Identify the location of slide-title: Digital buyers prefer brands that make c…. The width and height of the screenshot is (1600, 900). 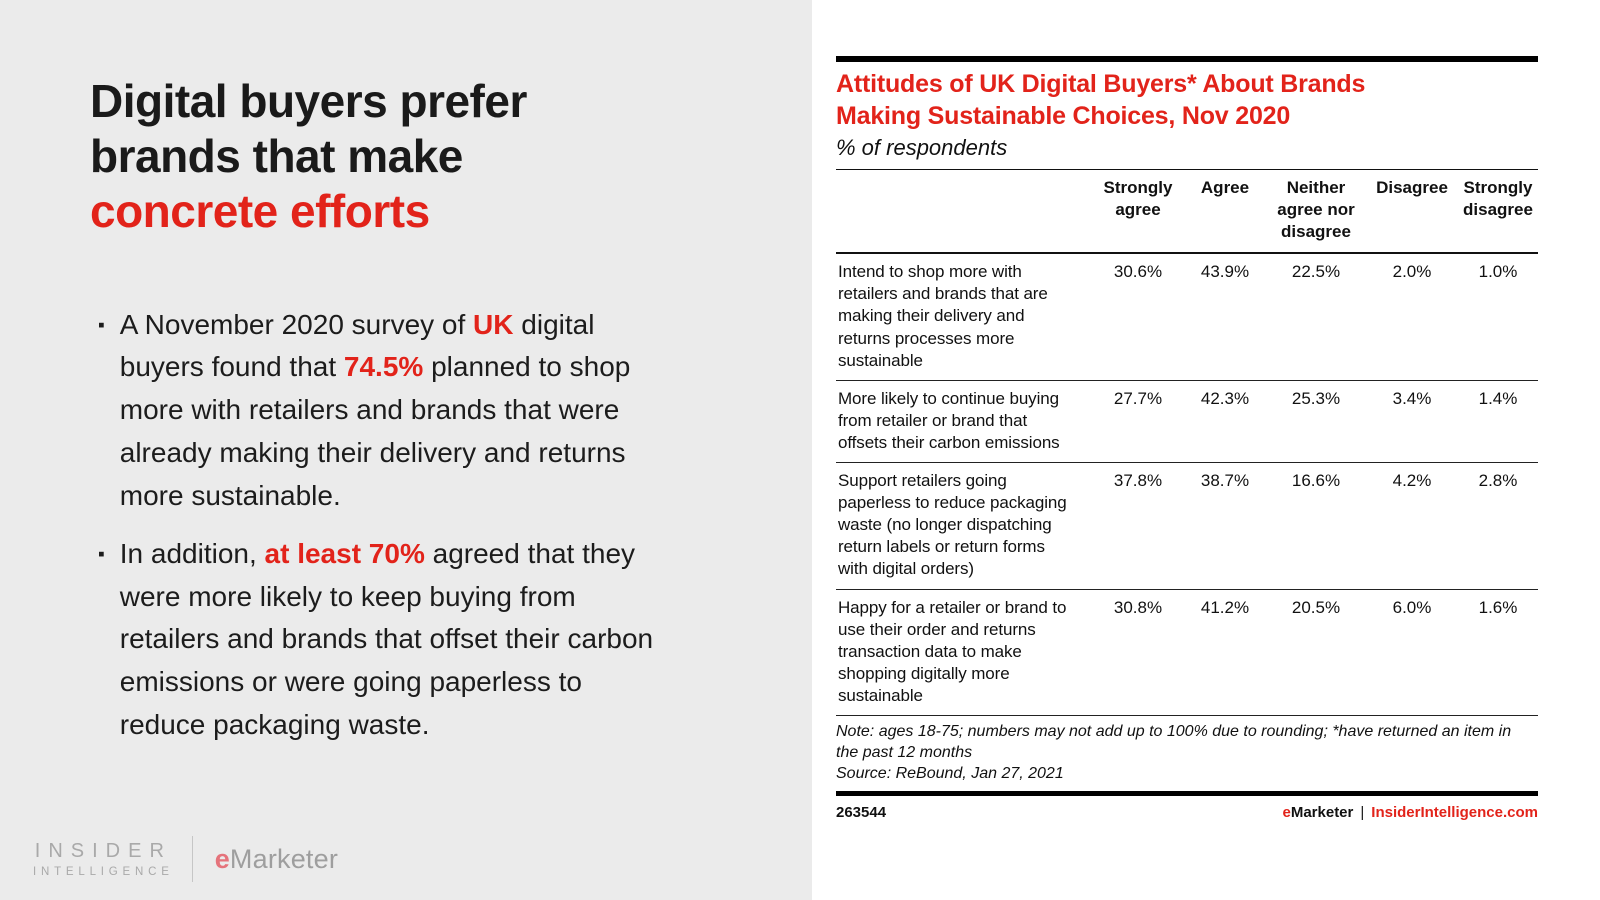
(451, 157).